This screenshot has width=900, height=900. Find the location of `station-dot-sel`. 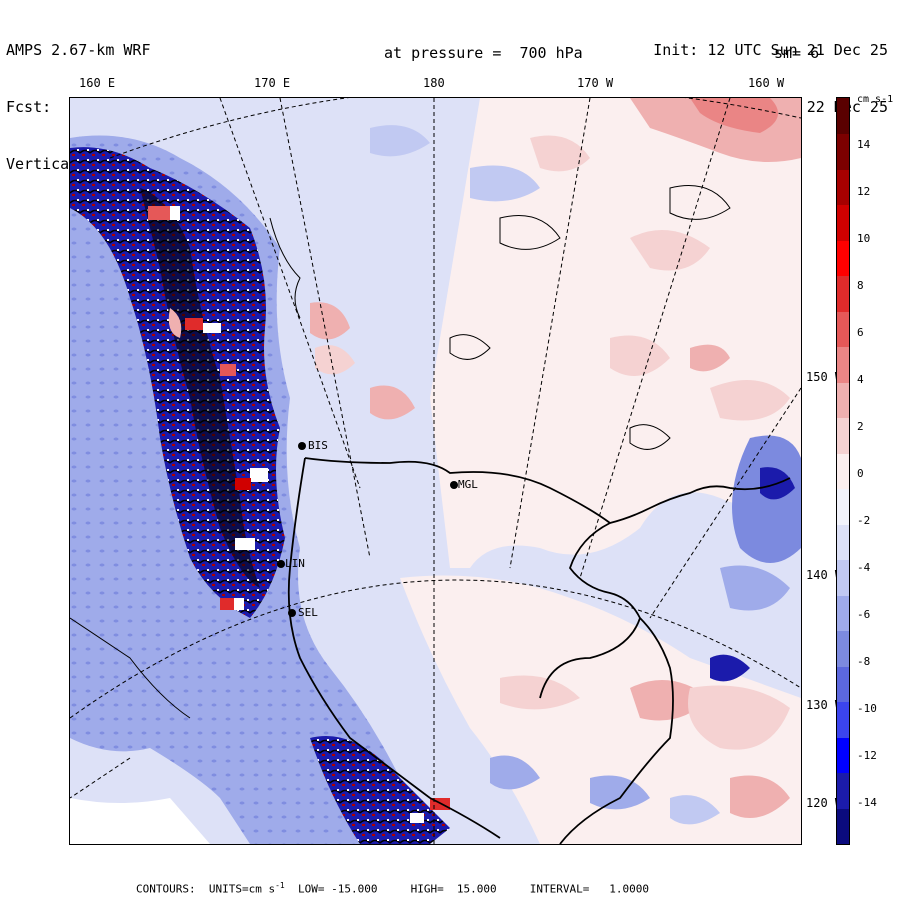

station-dot-sel is located at coordinates (292, 613).